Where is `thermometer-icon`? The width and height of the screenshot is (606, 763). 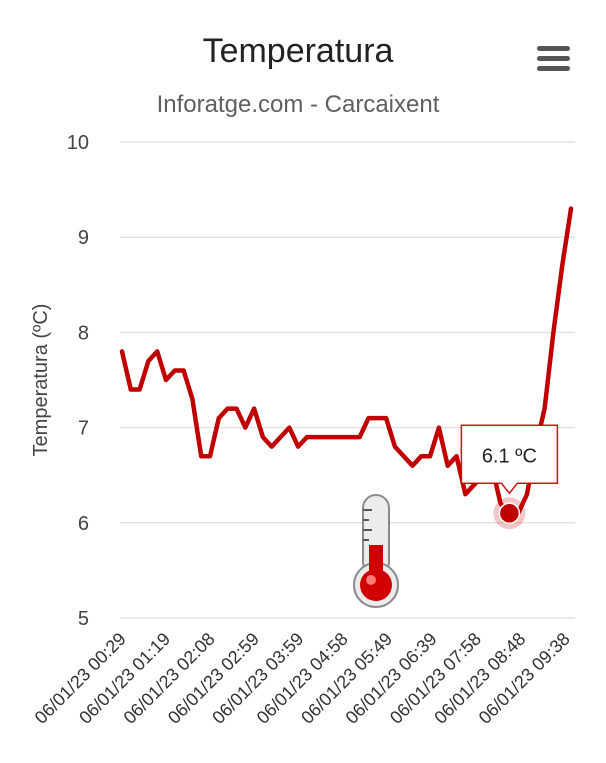 thermometer-icon is located at coordinates (376, 551).